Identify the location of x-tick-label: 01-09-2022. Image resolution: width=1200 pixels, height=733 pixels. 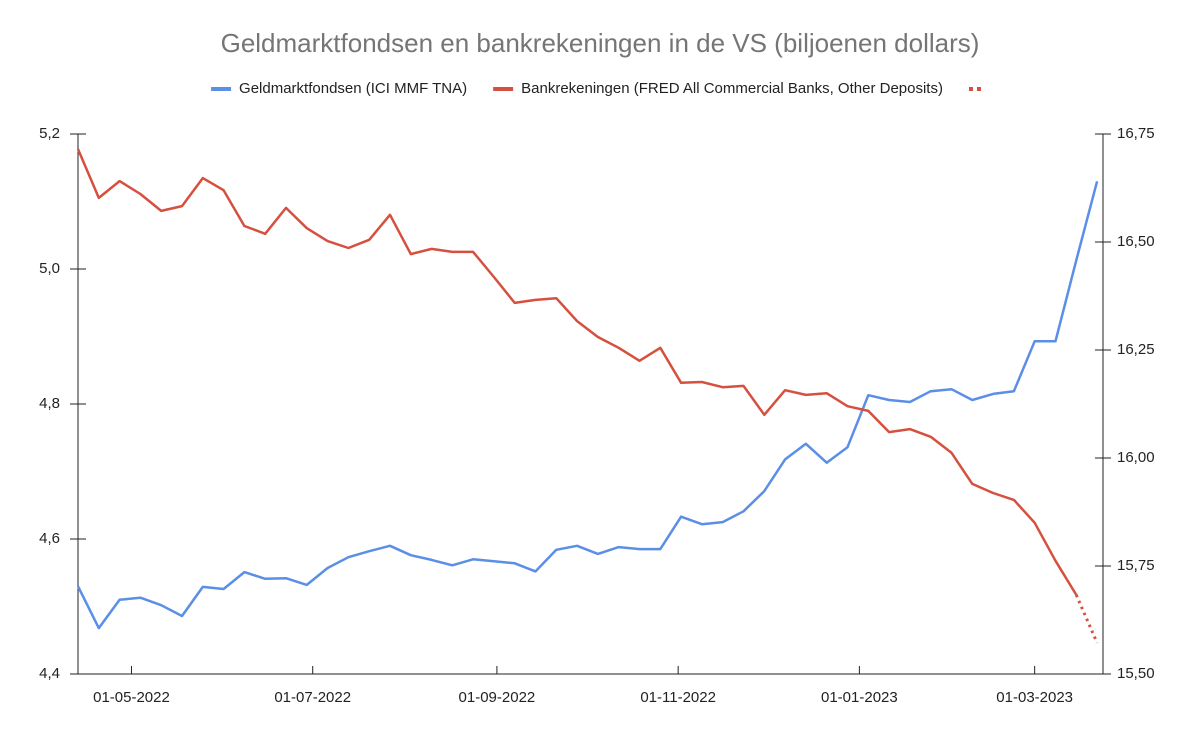
(497, 697).